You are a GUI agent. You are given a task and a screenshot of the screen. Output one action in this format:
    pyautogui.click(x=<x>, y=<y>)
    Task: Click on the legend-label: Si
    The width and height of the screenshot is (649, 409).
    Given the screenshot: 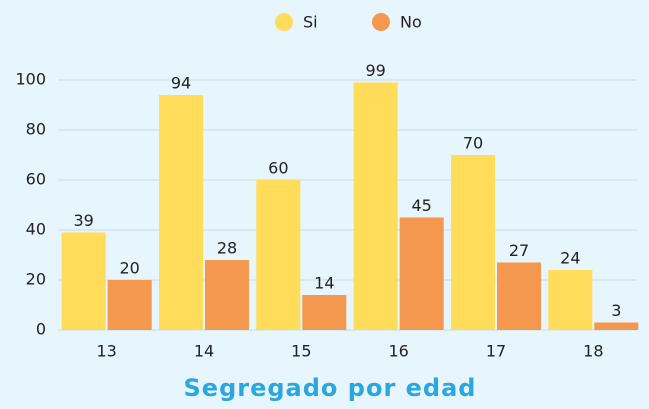 What is the action you would take?
    pyautogui.click(x=310, y=22)
    